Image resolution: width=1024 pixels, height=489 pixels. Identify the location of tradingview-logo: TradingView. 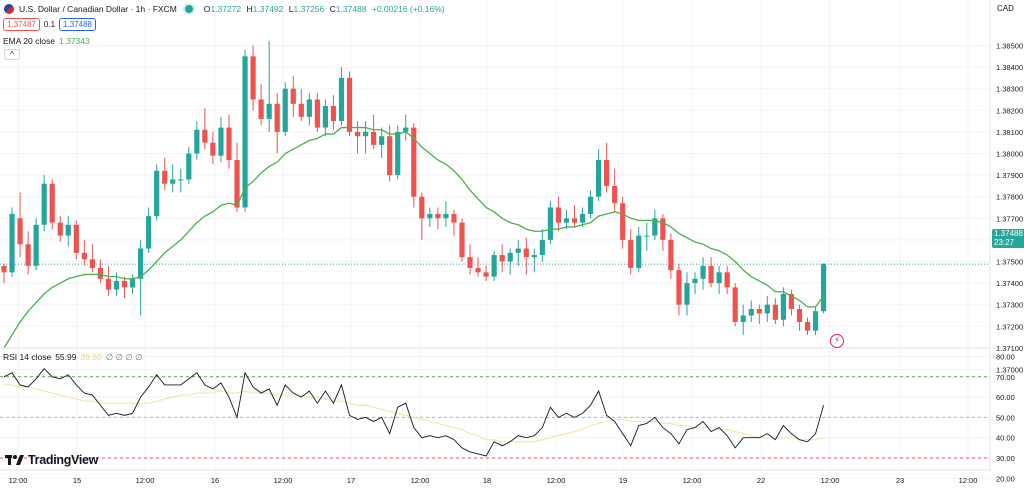
(51, 460).